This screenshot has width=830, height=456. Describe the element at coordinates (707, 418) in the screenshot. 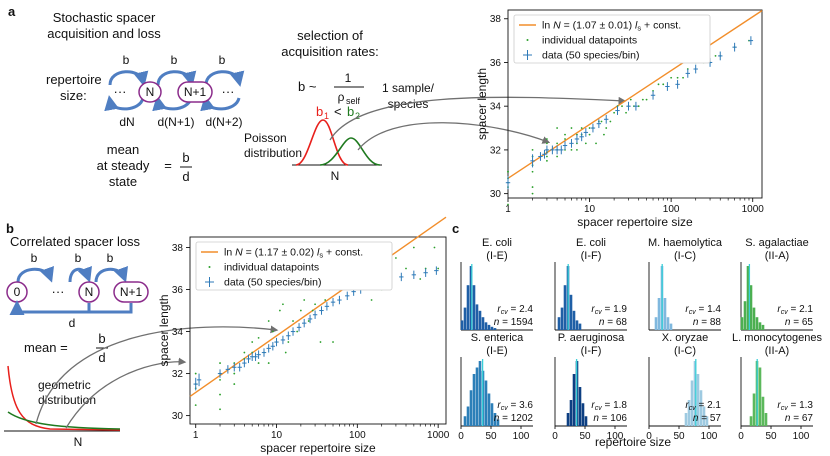

I see `hist-n-label: n = 57` at that location.